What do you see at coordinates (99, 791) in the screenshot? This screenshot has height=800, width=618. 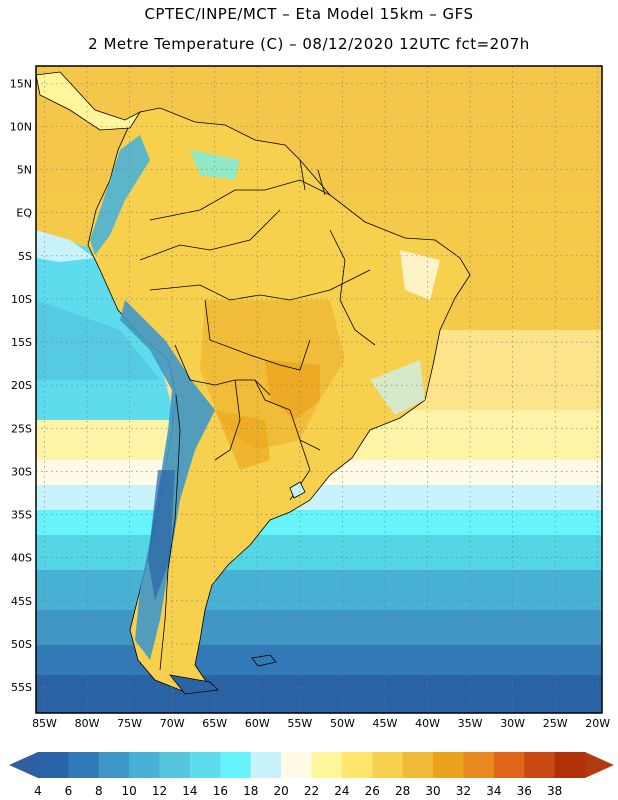 I see `colorbar-label: 8` at bounding box center [99, 791].